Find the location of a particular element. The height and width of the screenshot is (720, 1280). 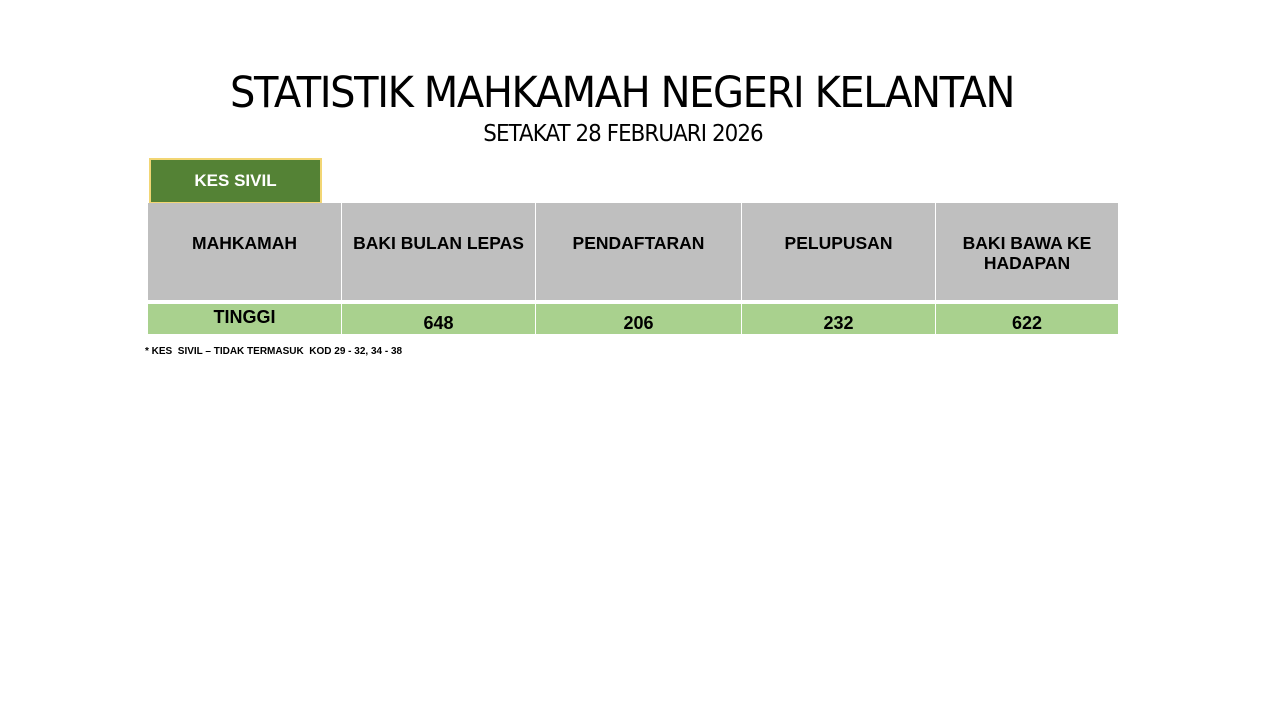

page-subtitle: SETAKAT 28 FEBRUARI 2026 is located at coordinates (623, 134).